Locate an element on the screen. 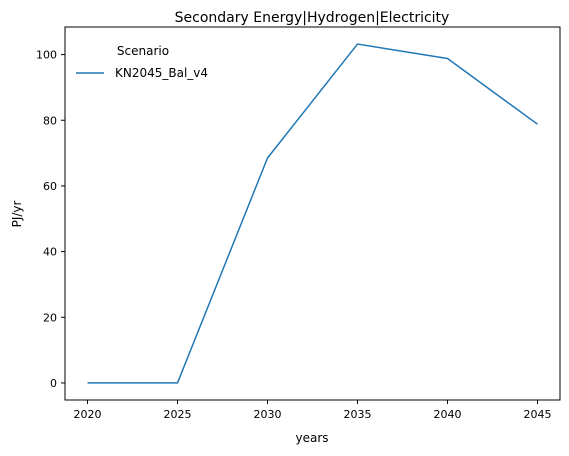  y-tick-label: 80 is located at coordinates (50, 120).